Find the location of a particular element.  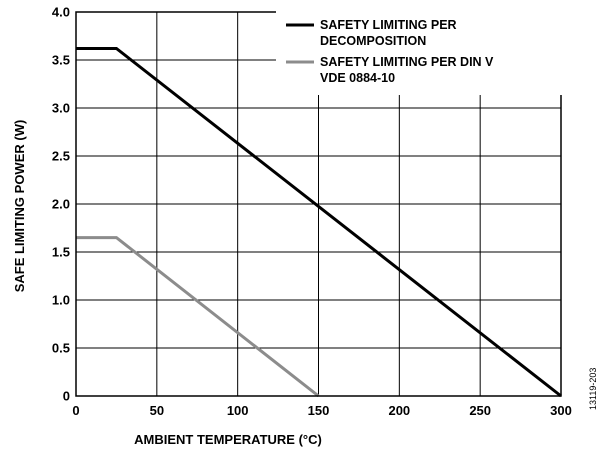

x-tick-labels: 0 50 100 150 200 250 300 is located at coordinates (321, 410).